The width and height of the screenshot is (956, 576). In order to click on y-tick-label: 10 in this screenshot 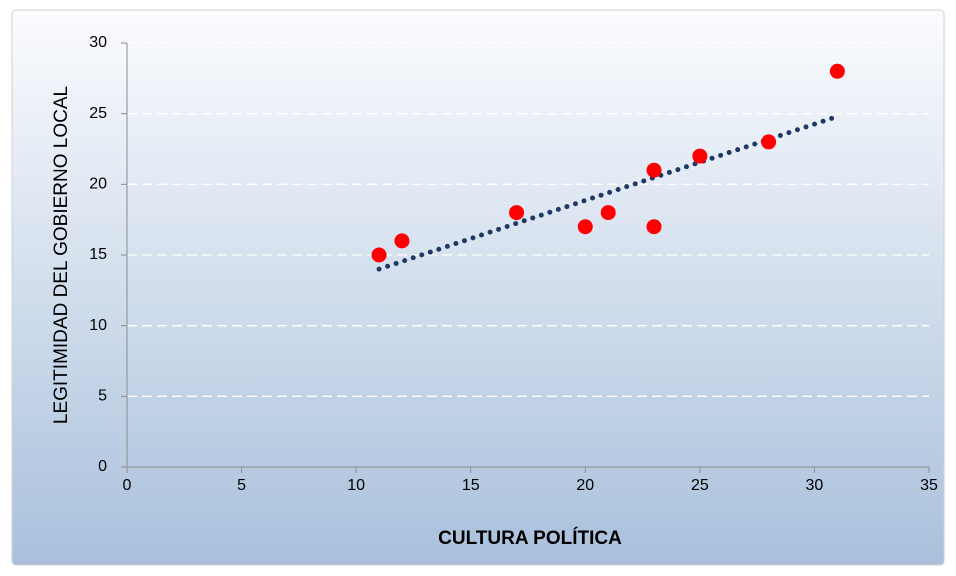, I will do `click(98, 325)`.